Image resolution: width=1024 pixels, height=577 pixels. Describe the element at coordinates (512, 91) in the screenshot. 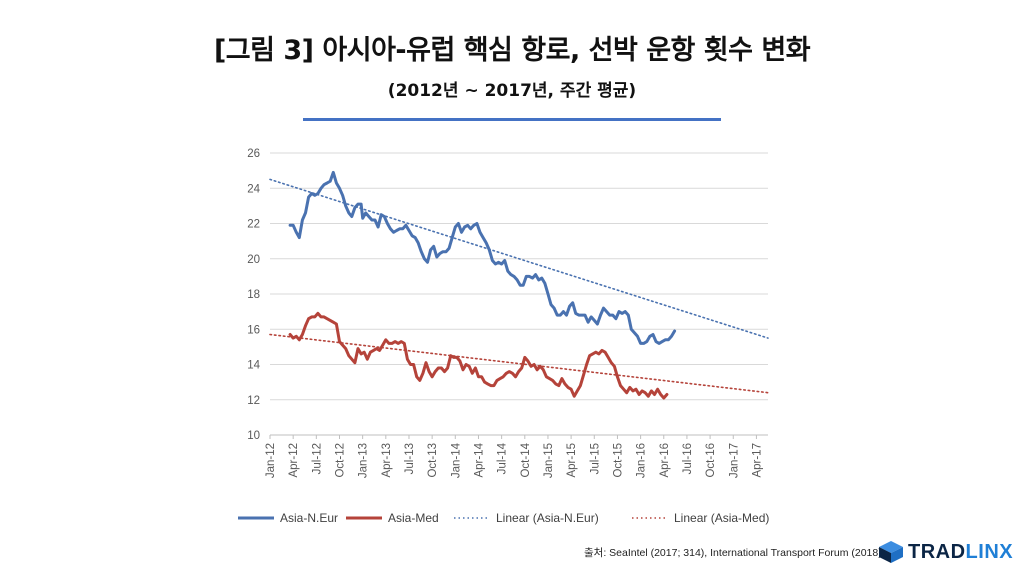

I see `page-subtitle: (2012년 ~ 2017년, 주간 평균)` at that location.